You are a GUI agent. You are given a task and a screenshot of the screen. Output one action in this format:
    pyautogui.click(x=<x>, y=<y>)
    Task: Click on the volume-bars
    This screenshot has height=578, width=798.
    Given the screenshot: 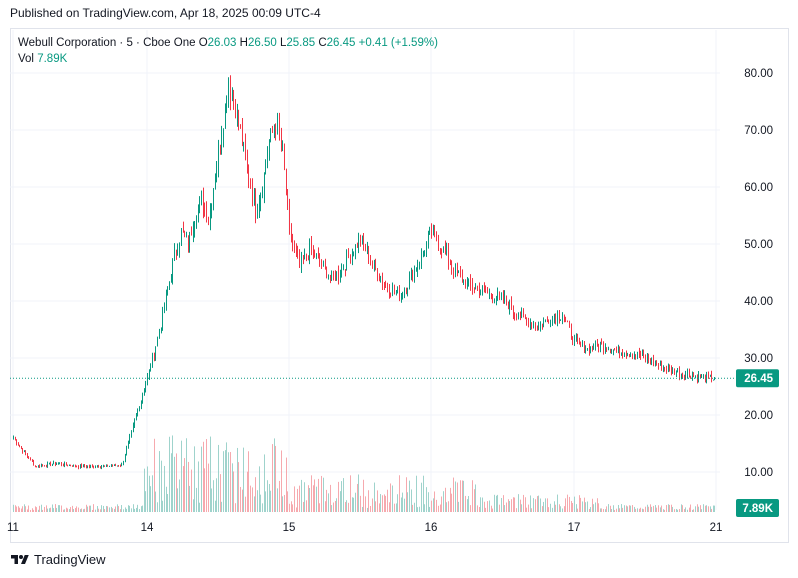 What is the action you would take?
    pyautogui.click(x=364, y=473)
    